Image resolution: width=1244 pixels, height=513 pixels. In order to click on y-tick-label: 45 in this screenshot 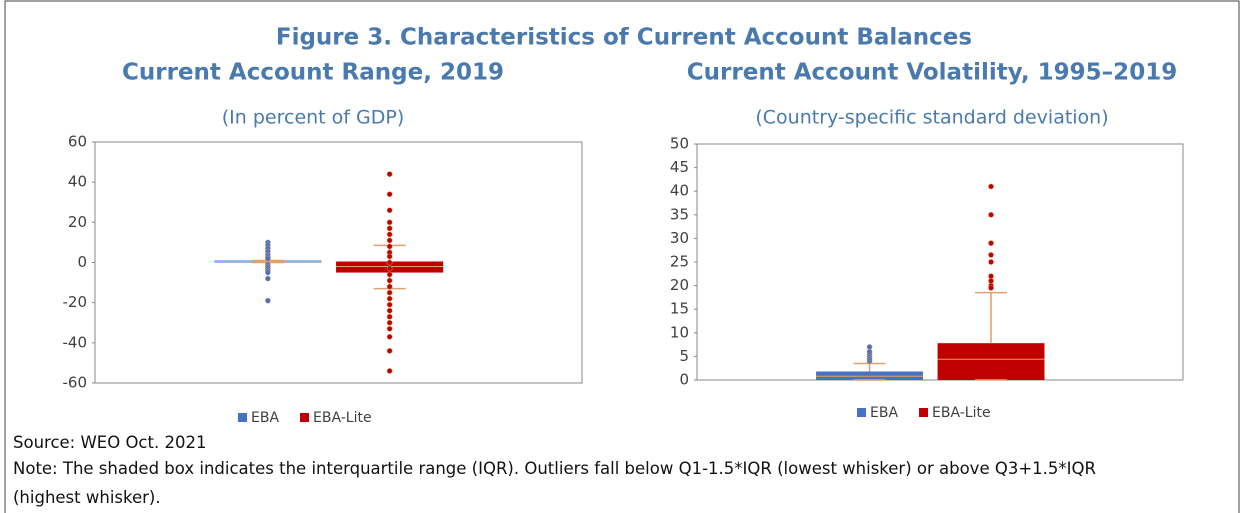, I will do `click(679, 167)`.